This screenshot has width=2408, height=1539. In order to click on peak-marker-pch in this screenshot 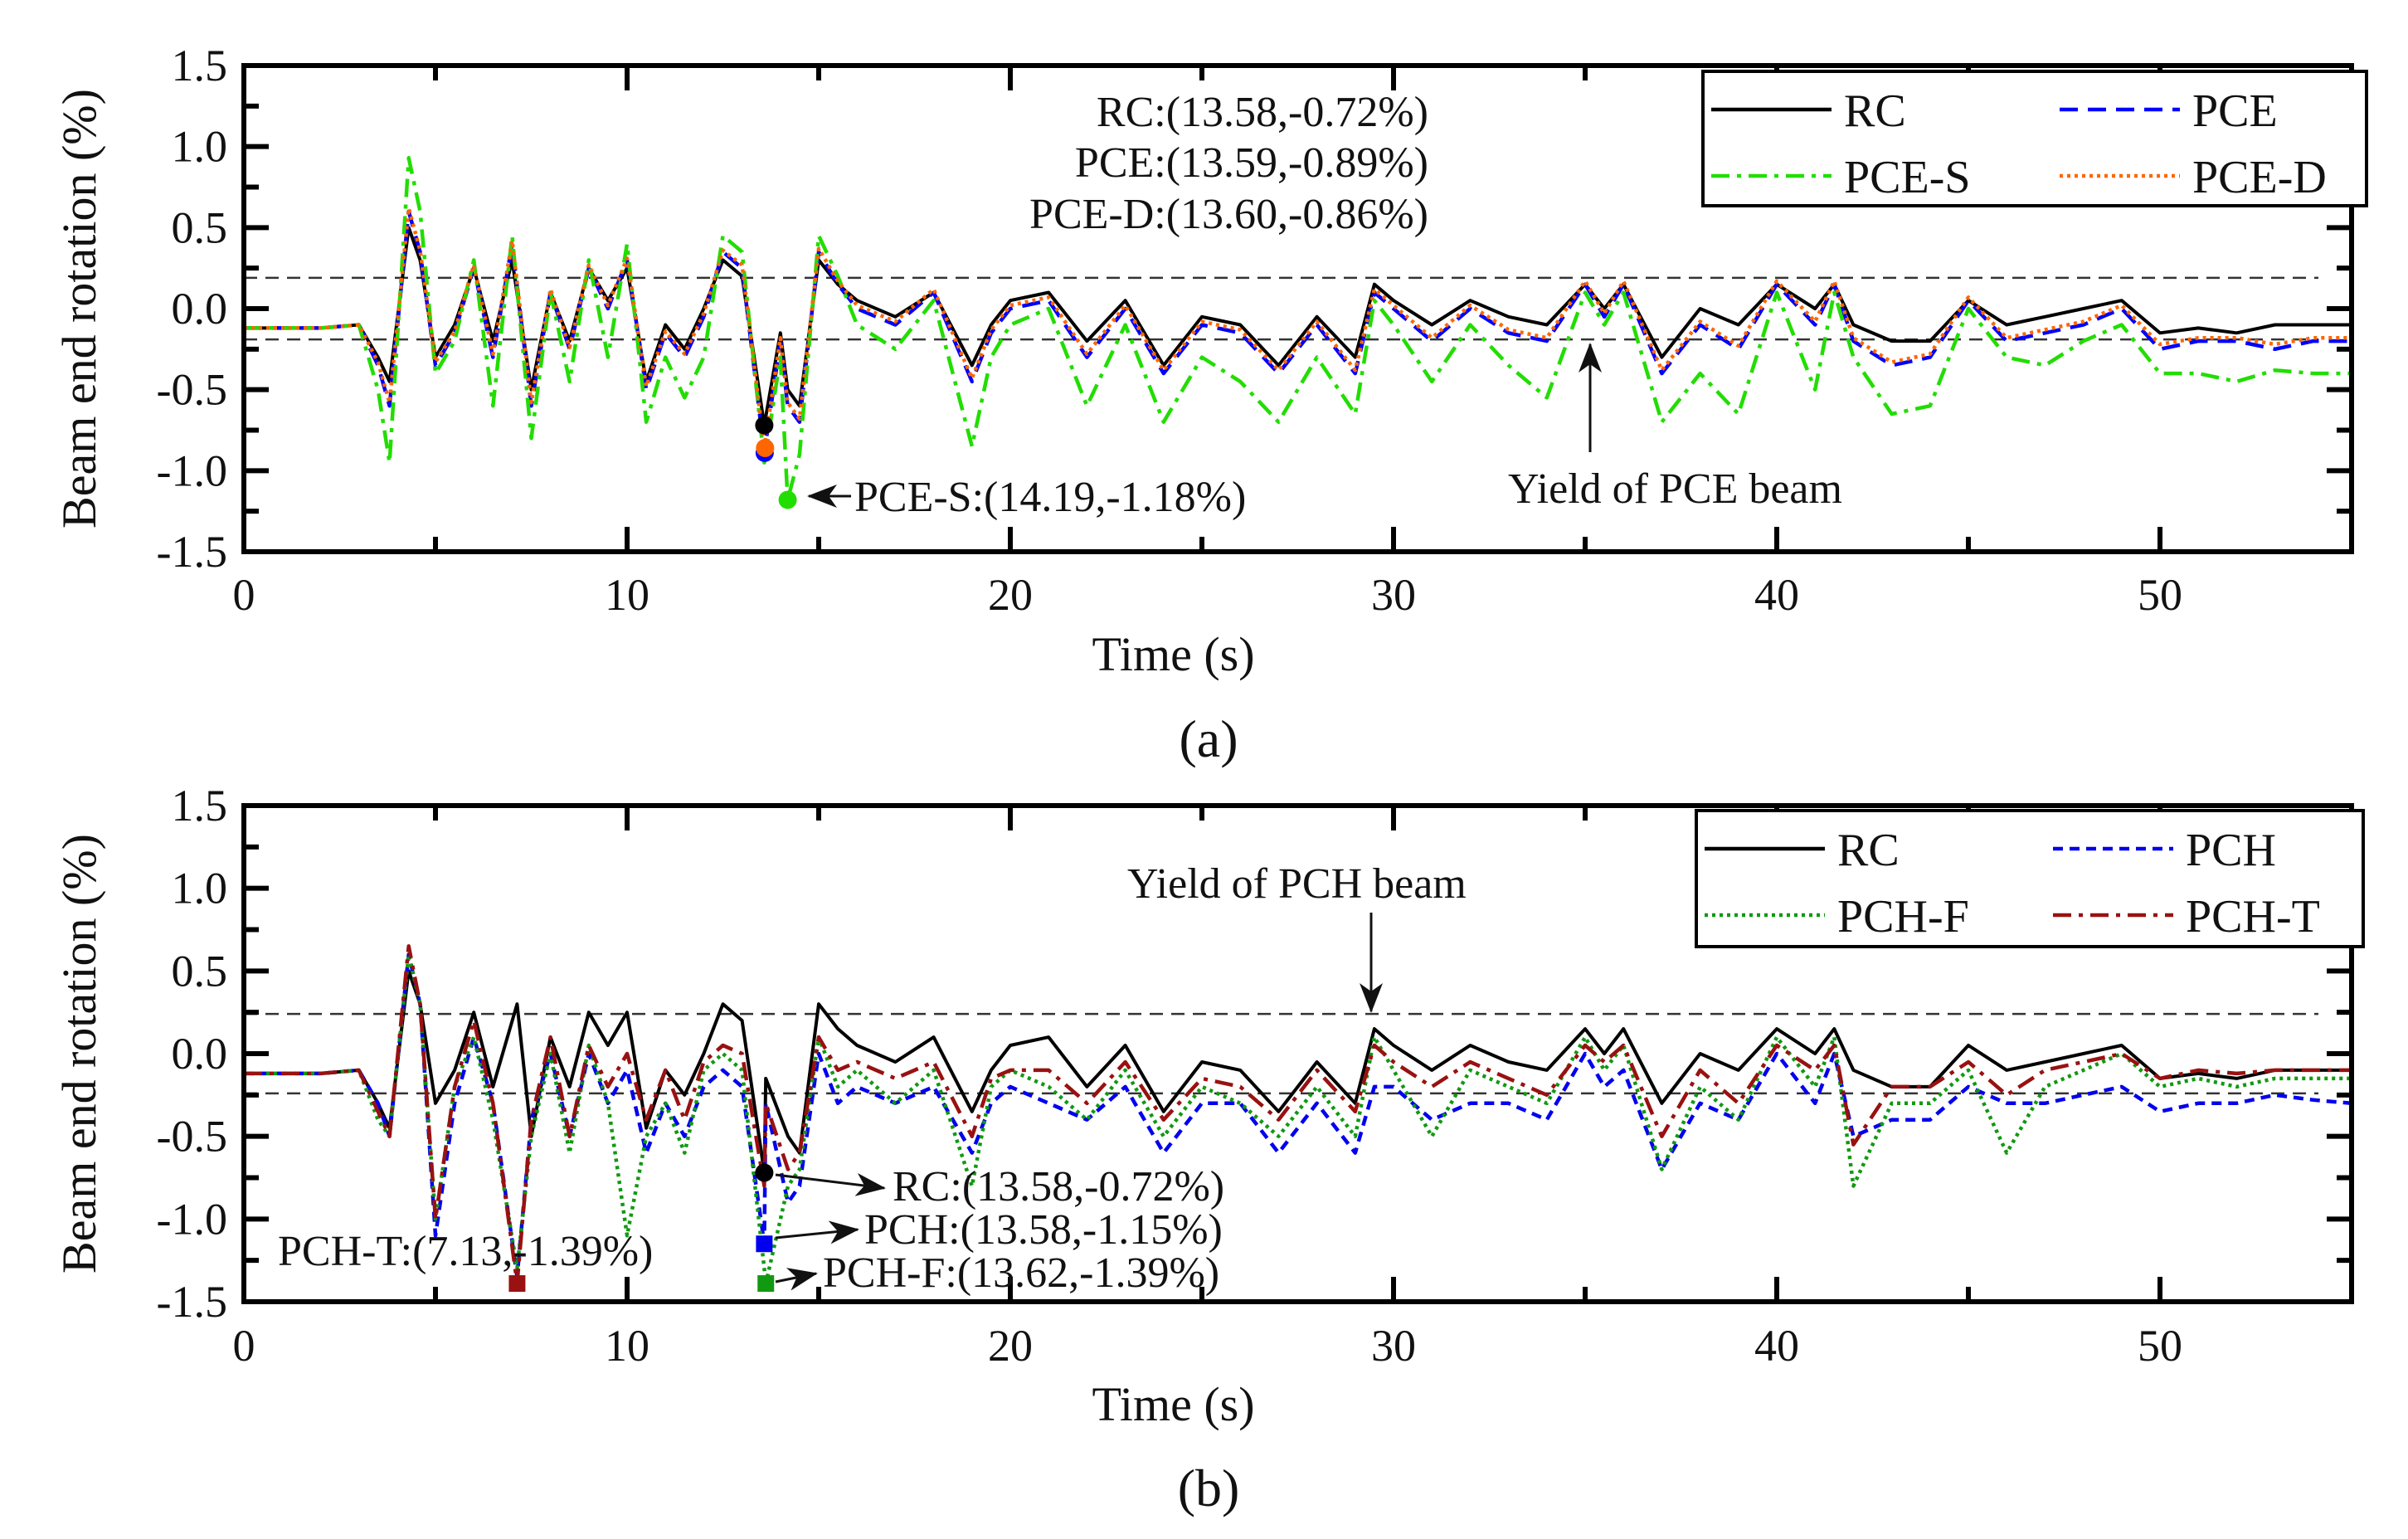, I will do `click(764, 1244)`.